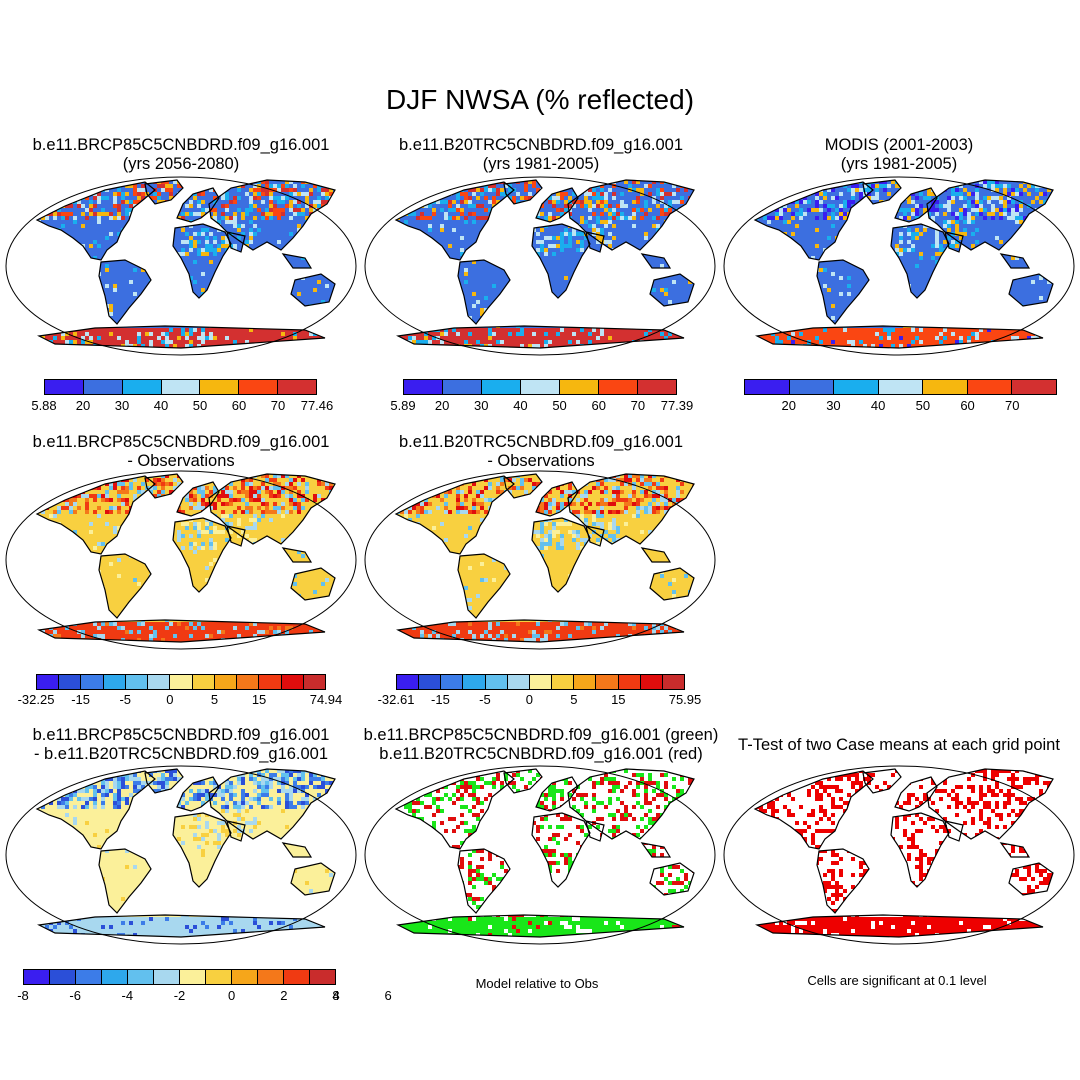 Image resolution: width=1080 pixels, height=1080 pixels. I want to click on panel-8-caption: Cells are significant at 0.1 level, so click(897, 980).